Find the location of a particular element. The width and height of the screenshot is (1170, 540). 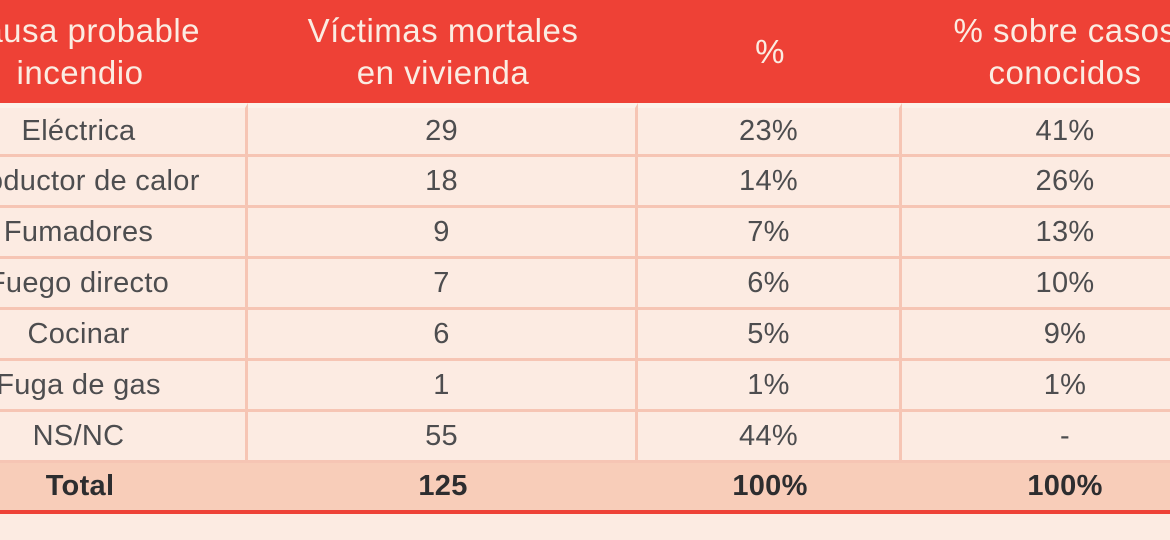

cell-pct-known: 41% is located at coordinates (1036, 128).